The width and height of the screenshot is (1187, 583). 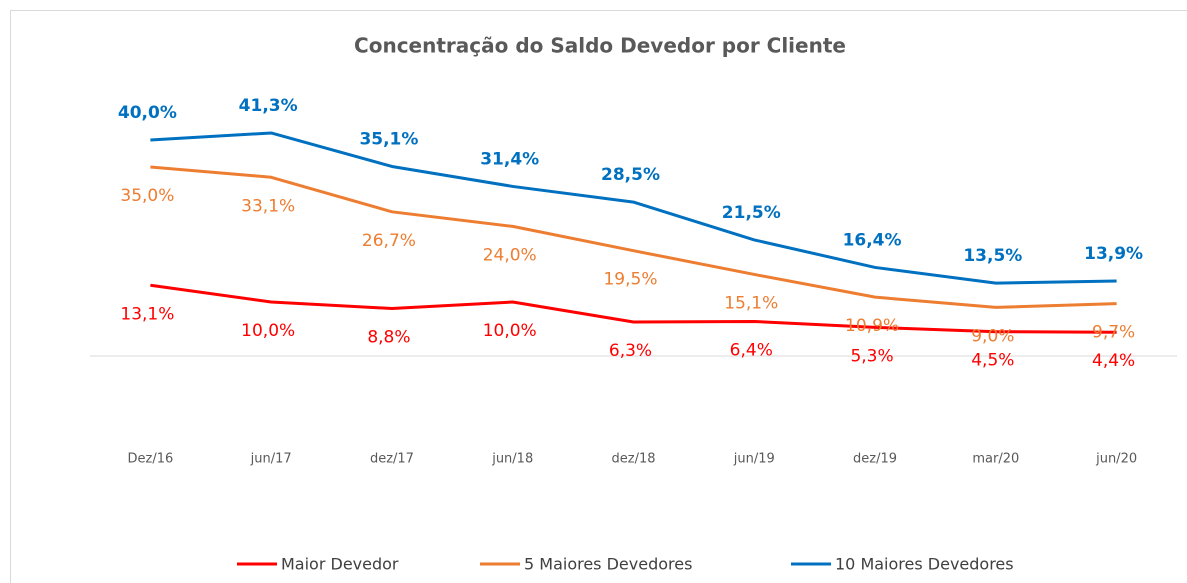 I want to click on data-label: 21,5%, so click(x=751, y=213).